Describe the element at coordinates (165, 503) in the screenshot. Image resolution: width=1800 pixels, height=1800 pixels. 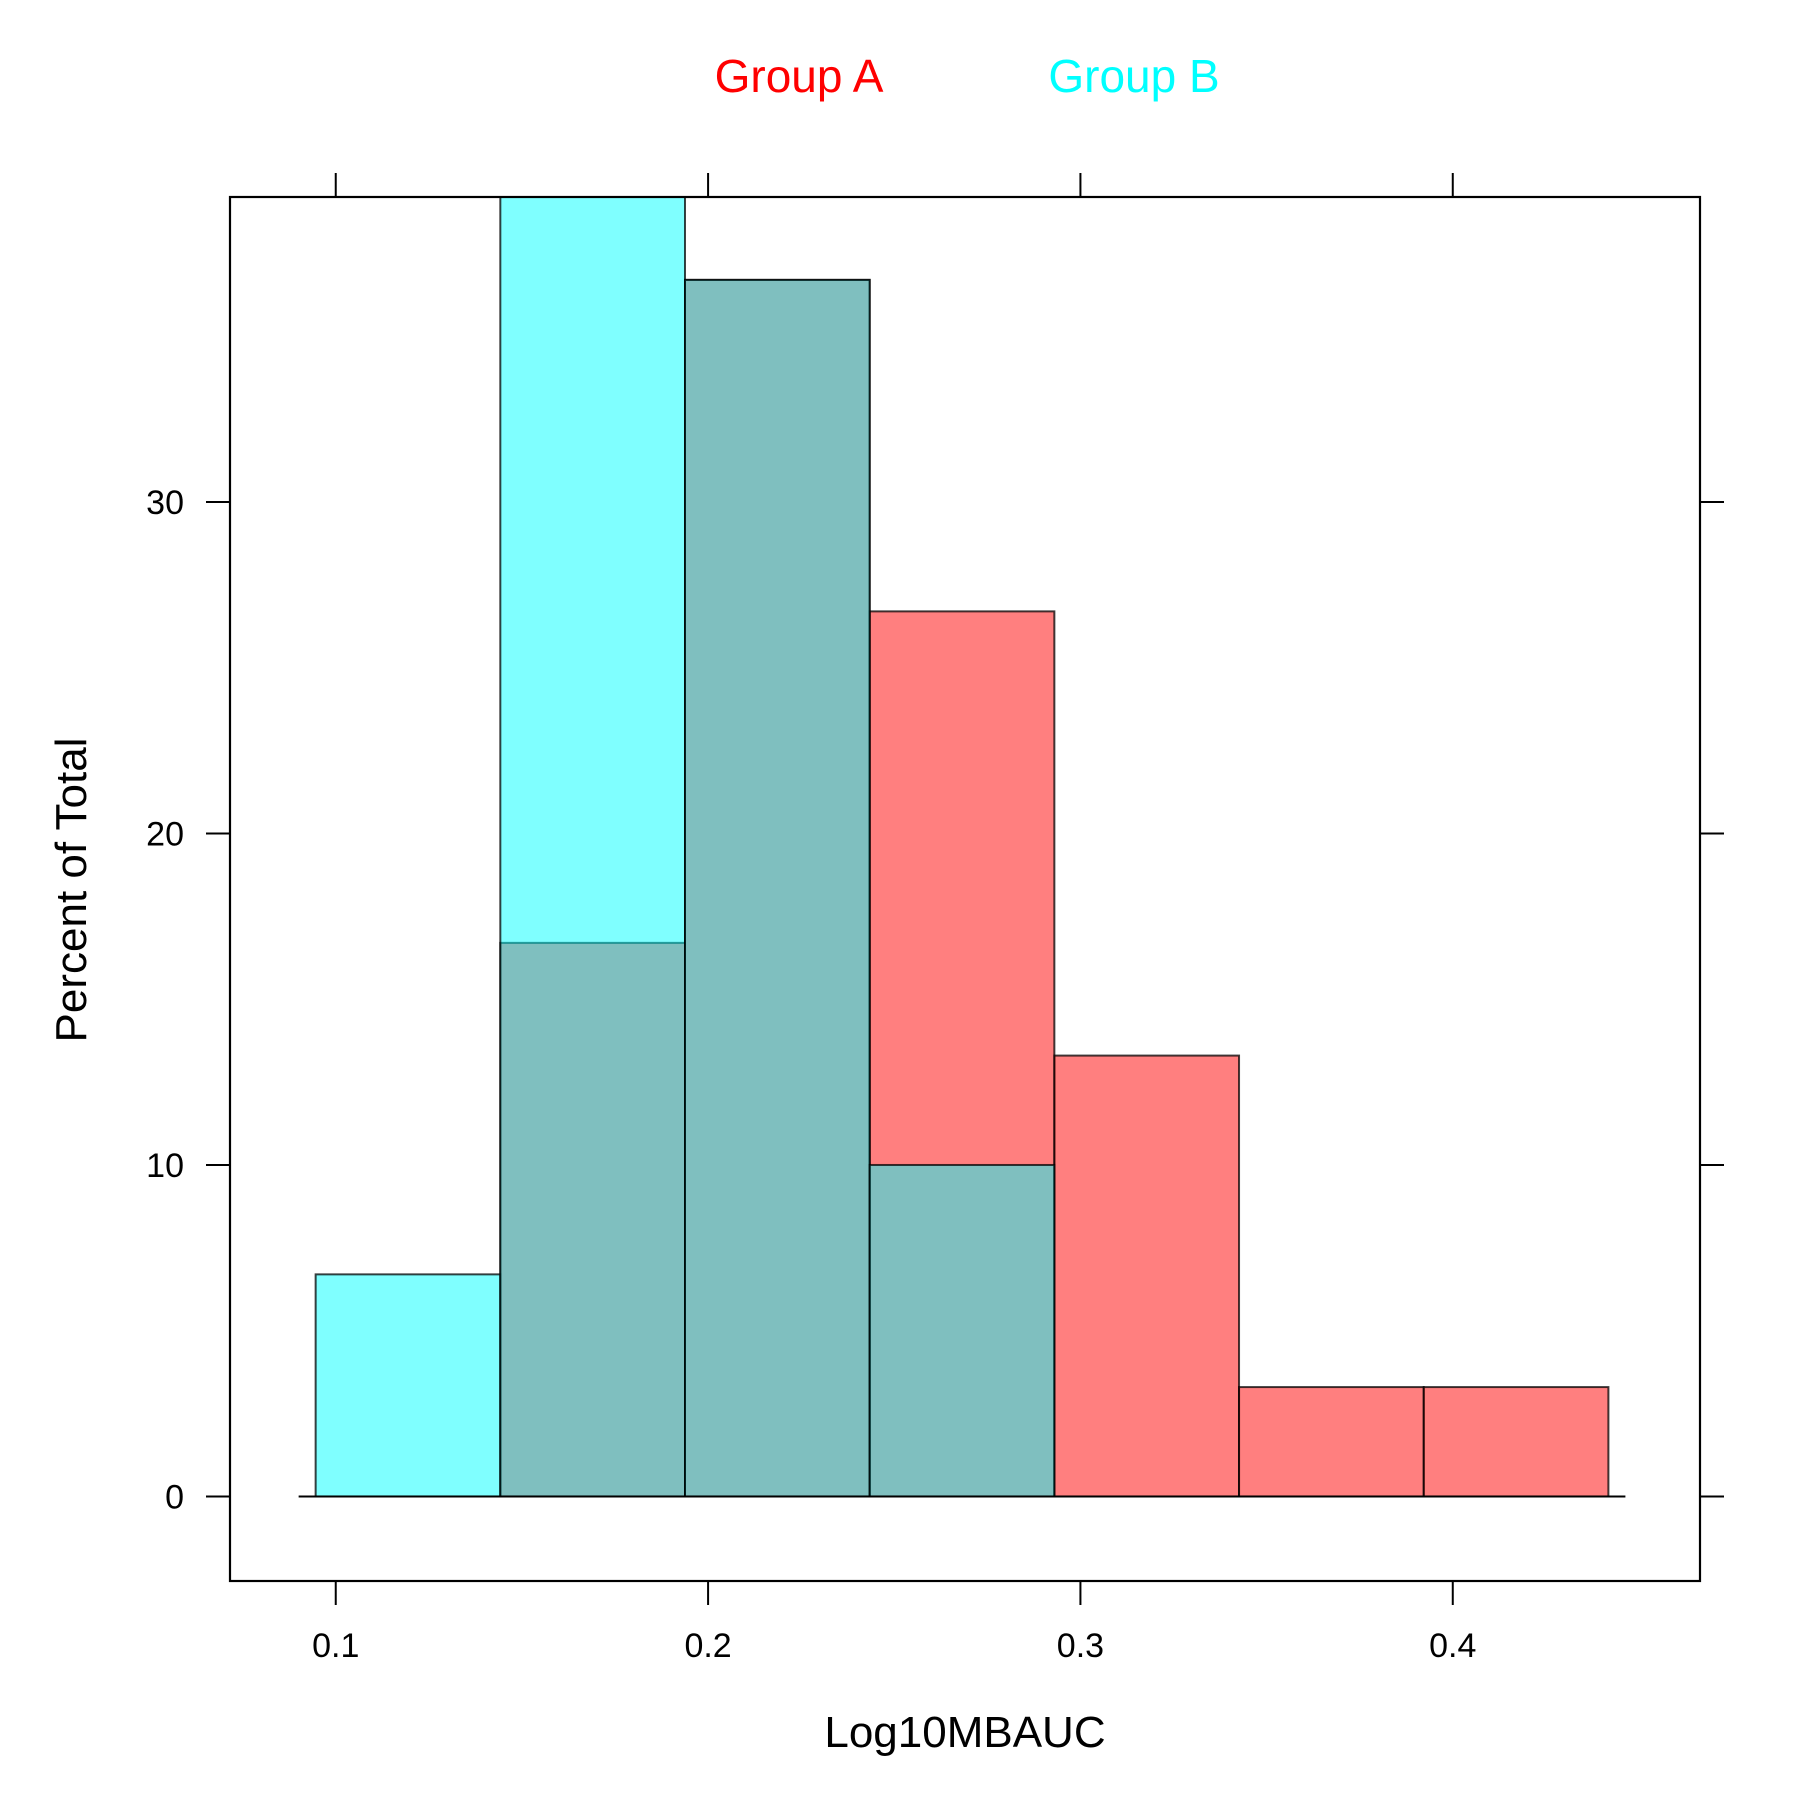
I see `y-tick-label: 30` at that location.